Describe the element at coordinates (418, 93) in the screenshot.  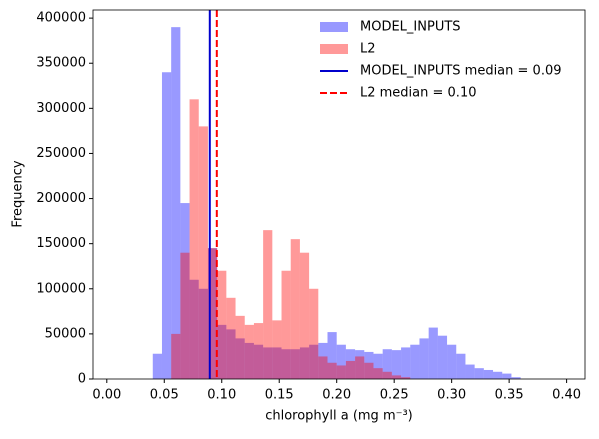
I see `legend-label: L2 median = 0.10` at that location.